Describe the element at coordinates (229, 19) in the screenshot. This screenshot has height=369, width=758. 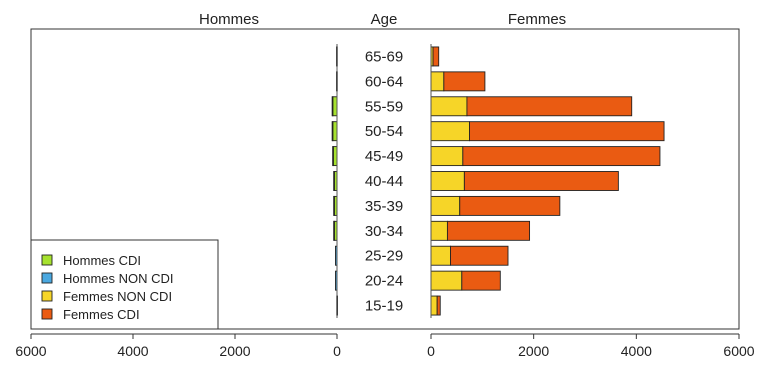
I see `header-left: Hommes` at that location.